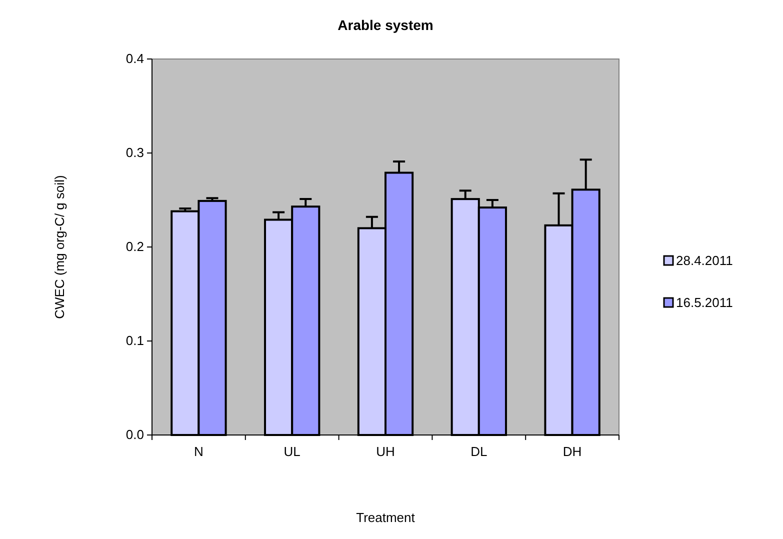  What do you see at coordinates (135, 246) in the screenshot?
I see `y-tick-label: 0.2` at bounding box center [135, 246].